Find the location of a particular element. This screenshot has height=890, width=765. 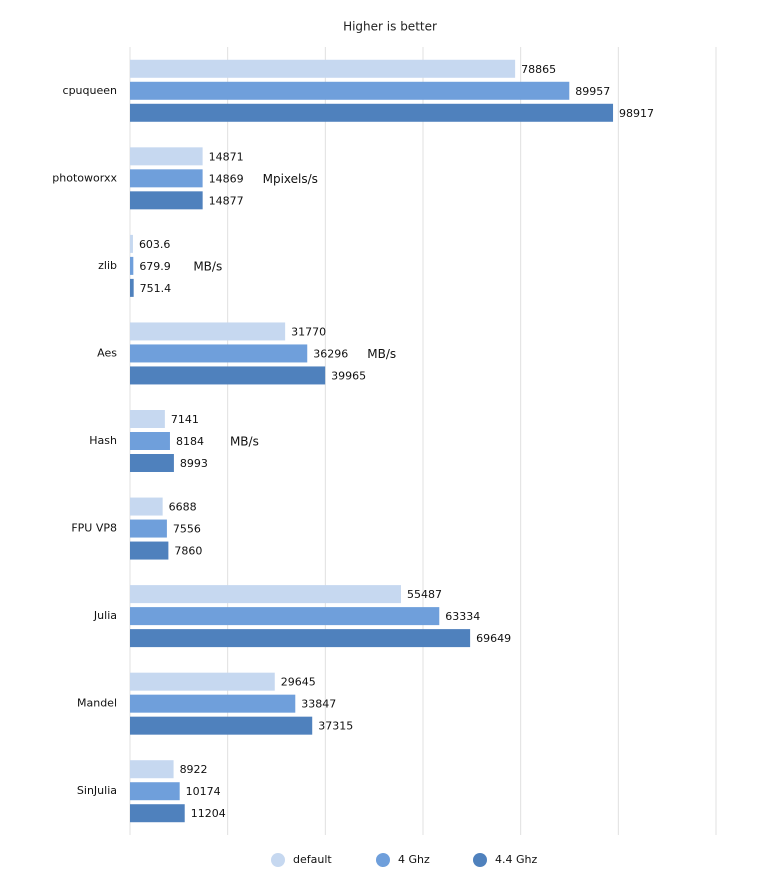

value-label: 8922 is located at coordinates (194, 769).